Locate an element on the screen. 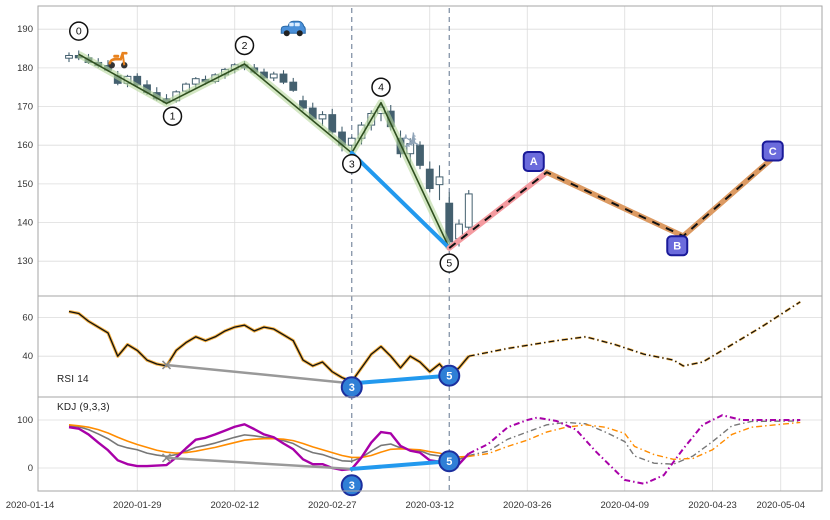  y-axis-tick-label: 100 is located at coordinates (25, 420).